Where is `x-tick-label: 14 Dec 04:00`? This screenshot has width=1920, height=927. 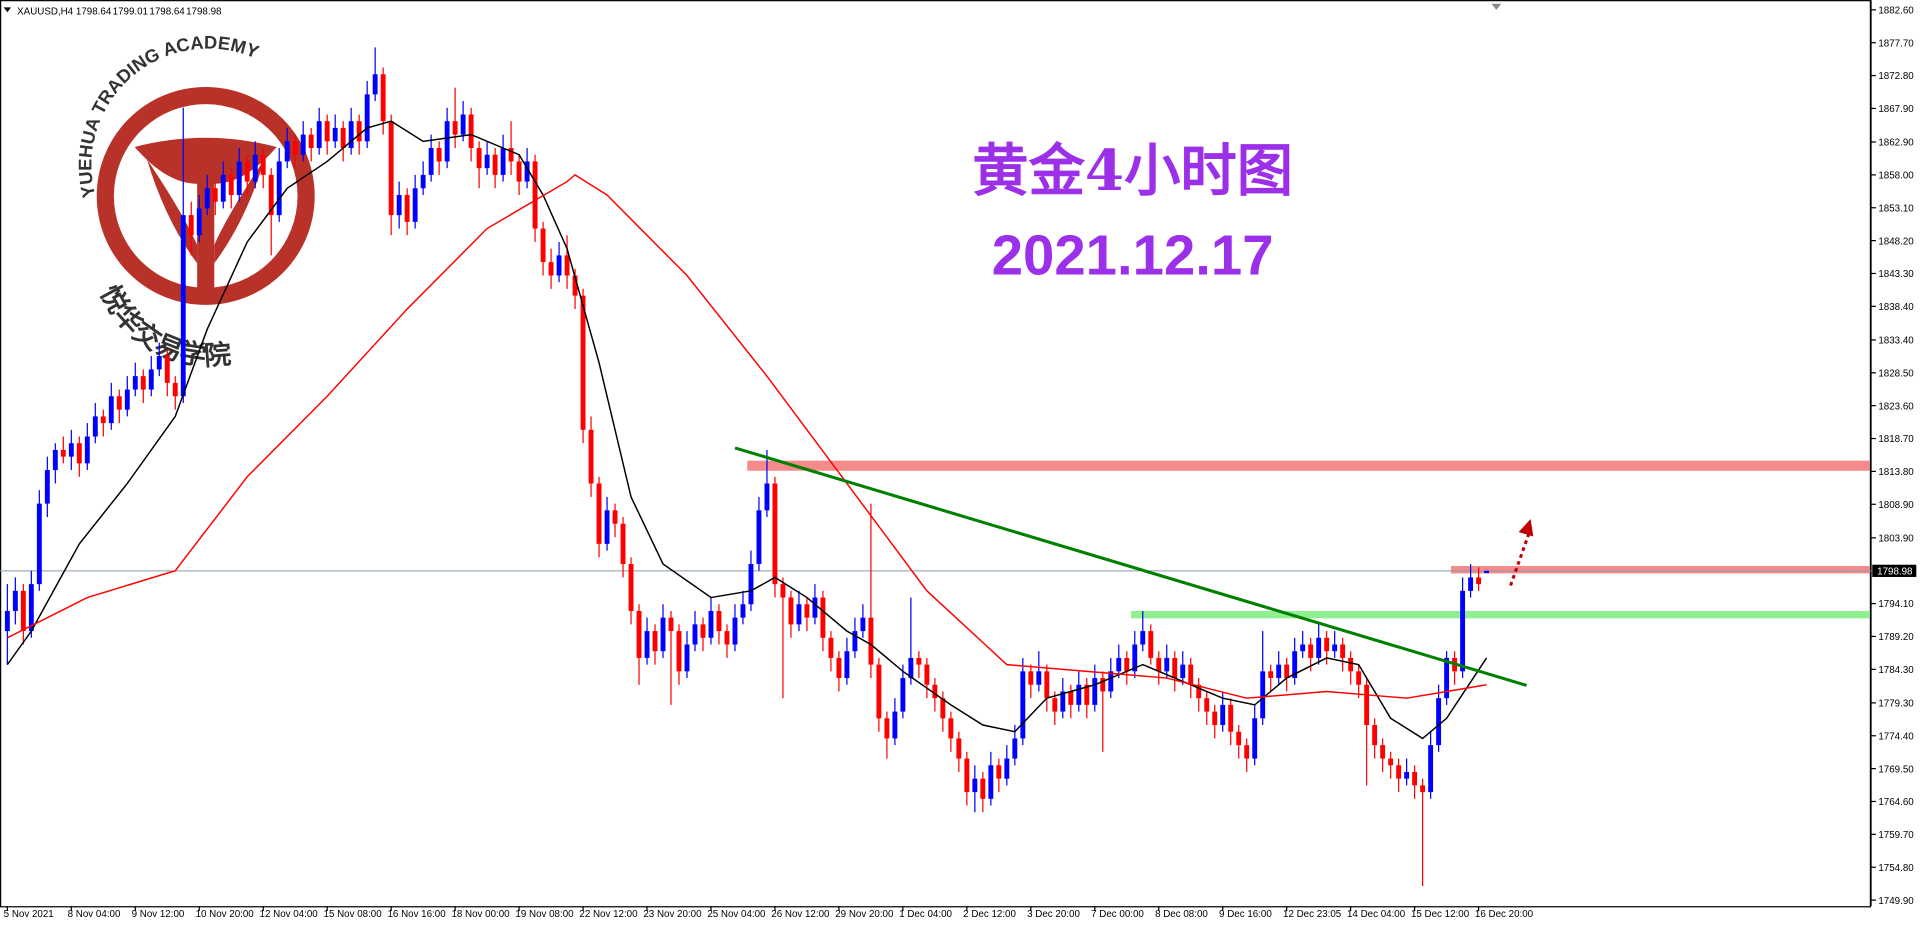
x-tick-label: 14 Dec 04:00 is located at coordinates (1376, 914).